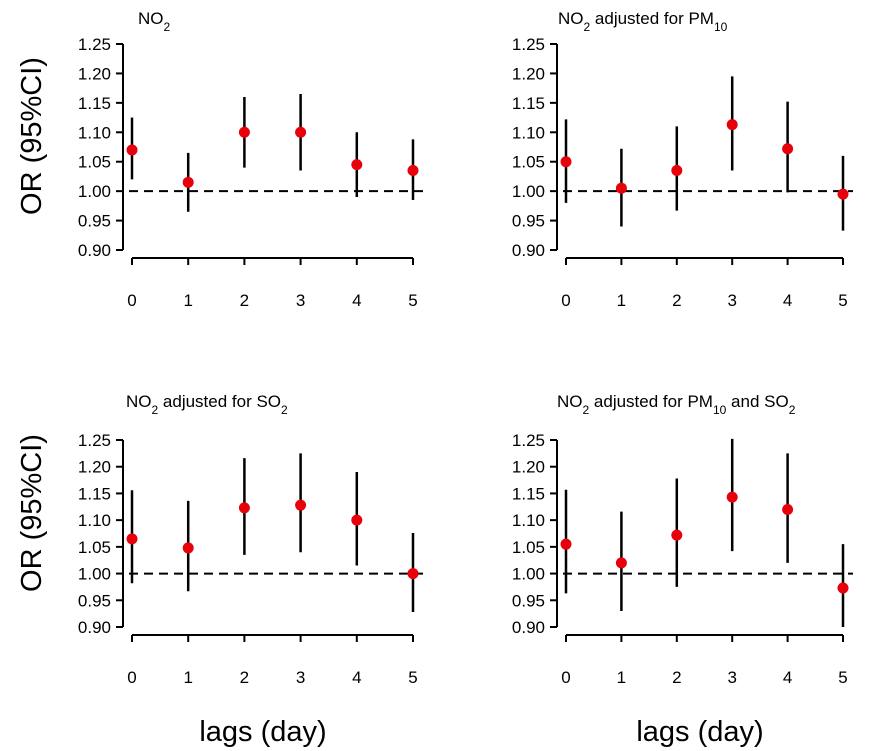  I want to click on panel-title: NO2 adjusted for SO2, so click(207, 404).